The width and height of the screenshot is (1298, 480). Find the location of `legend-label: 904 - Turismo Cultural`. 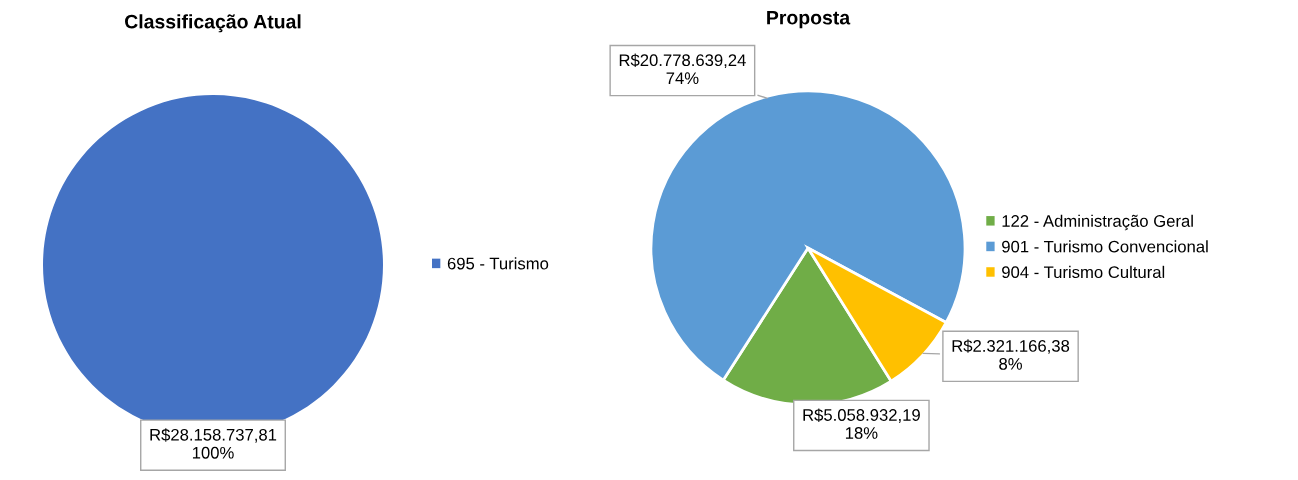

legend-label: 904 - Turismo Cultural is located at coordinates (1083, 272).